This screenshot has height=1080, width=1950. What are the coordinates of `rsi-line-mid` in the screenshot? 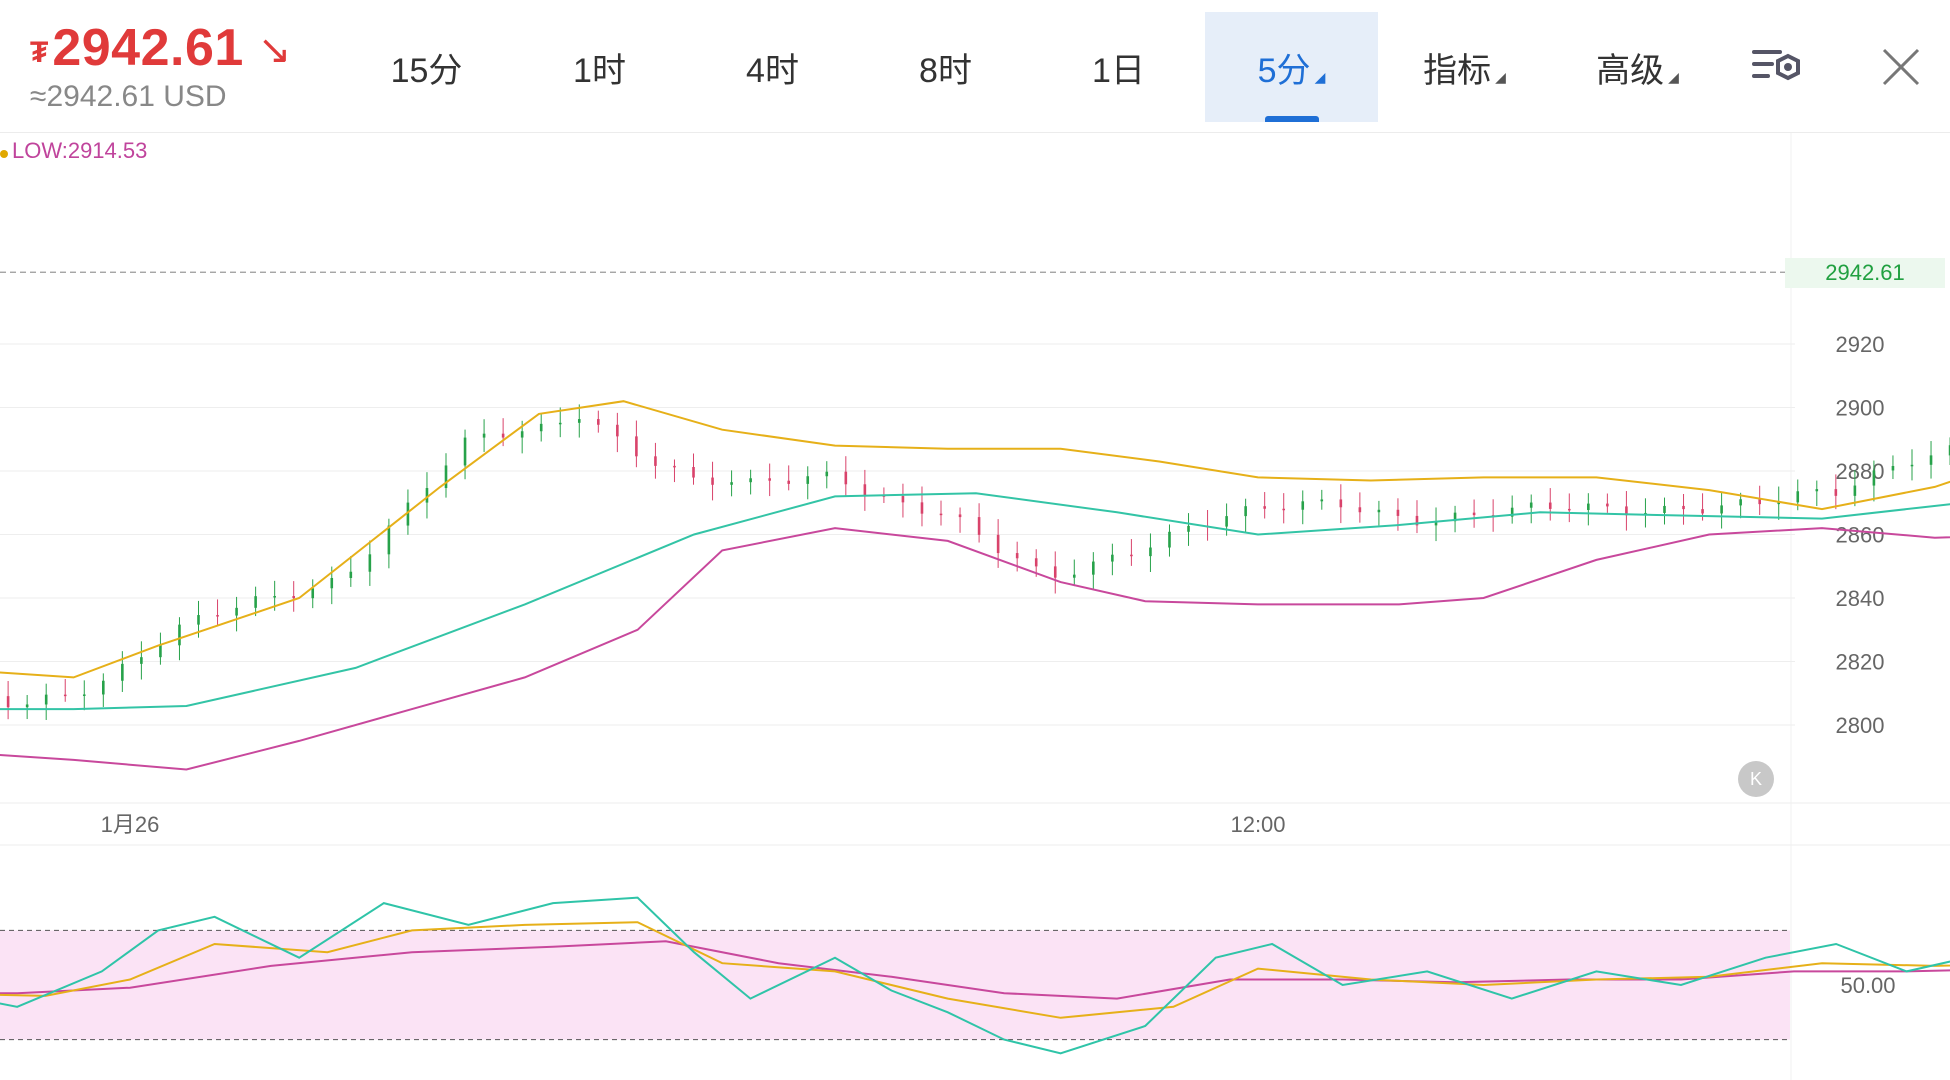 It's located at (975, 970).